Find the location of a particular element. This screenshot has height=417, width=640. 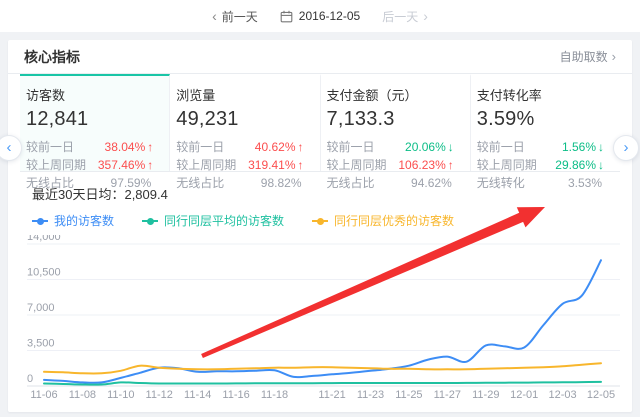

section-title: 核心指标 is located at coordinates (52, 56).